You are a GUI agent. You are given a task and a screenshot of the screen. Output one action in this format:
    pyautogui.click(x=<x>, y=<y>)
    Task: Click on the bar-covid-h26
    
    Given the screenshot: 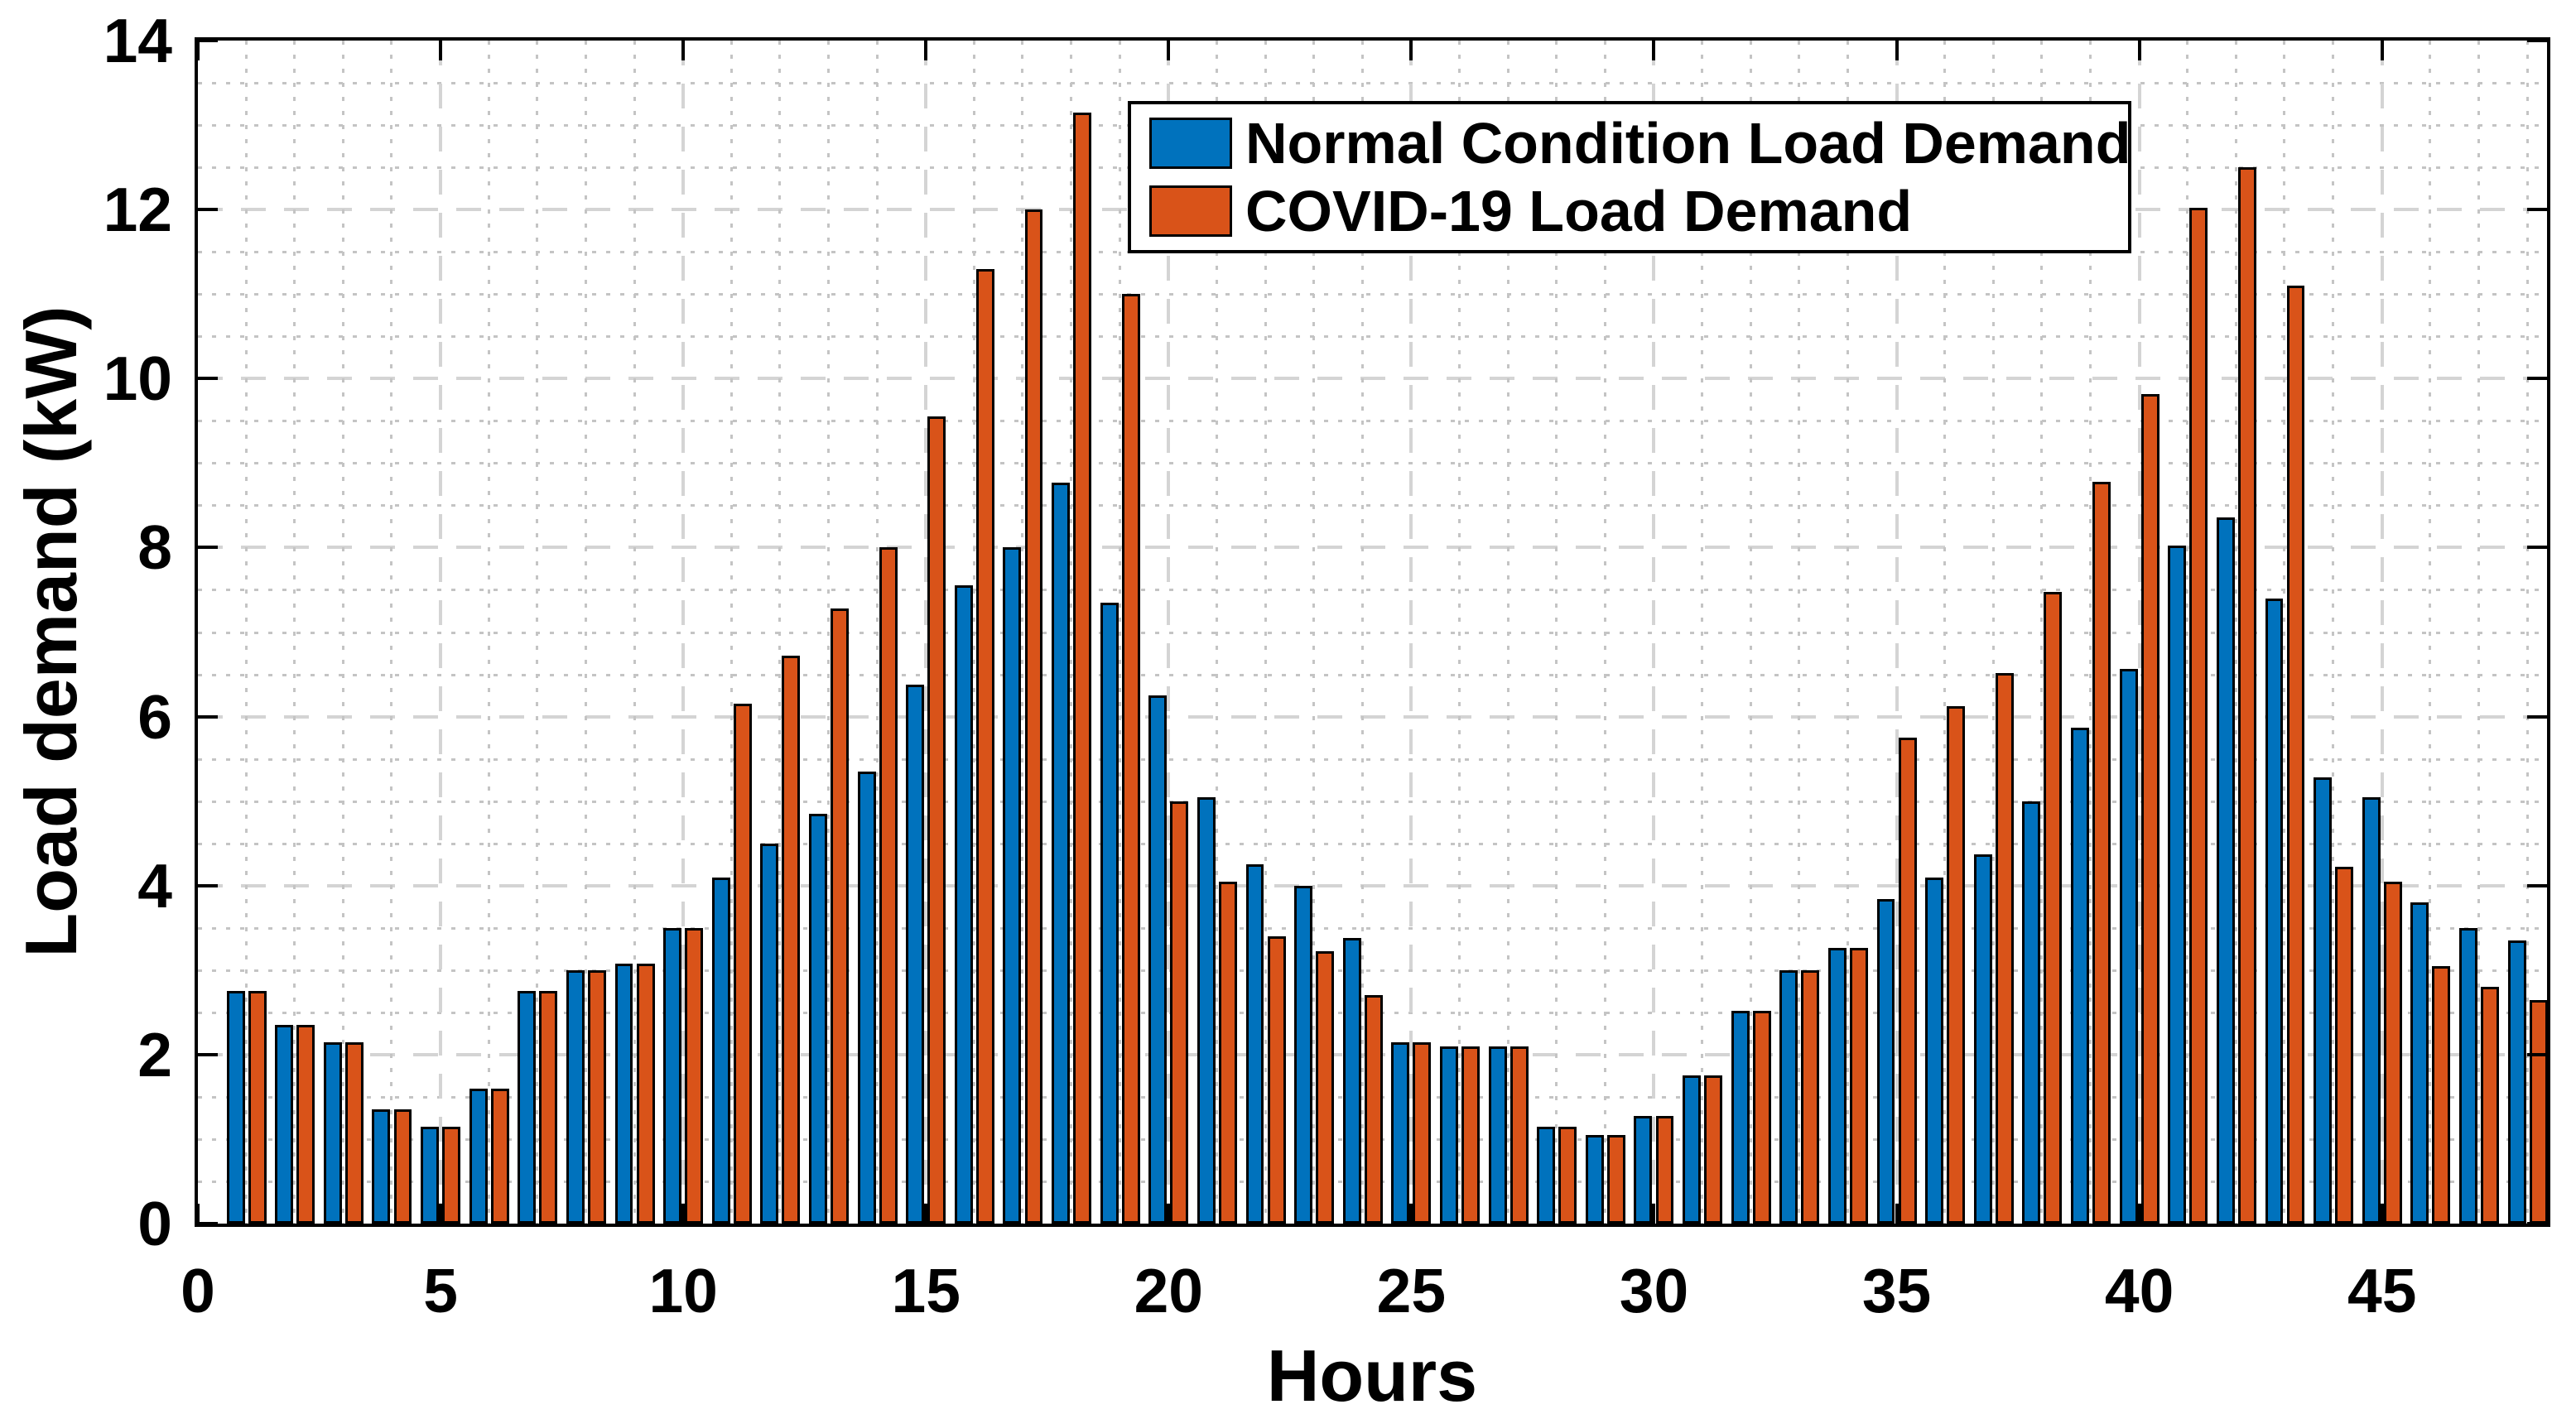 What is the action you would take?
    pyautogui.click(x=1470, y=1135)
    